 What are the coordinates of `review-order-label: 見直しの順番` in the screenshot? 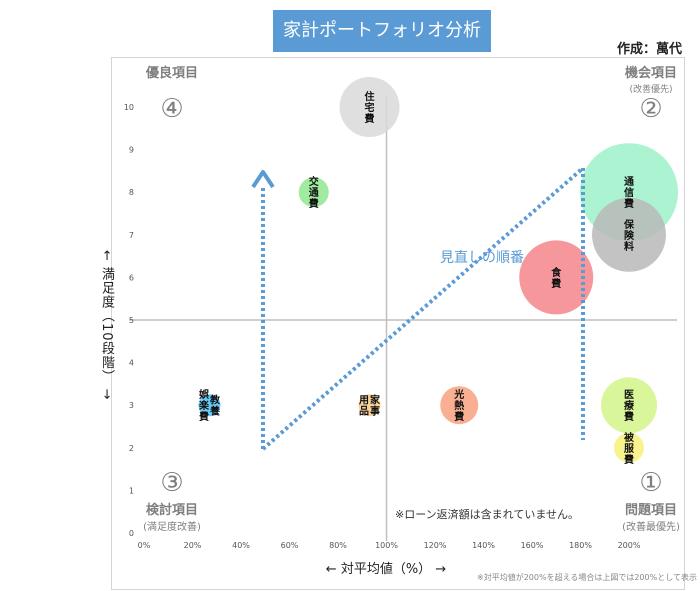 It's located at (482, 257).